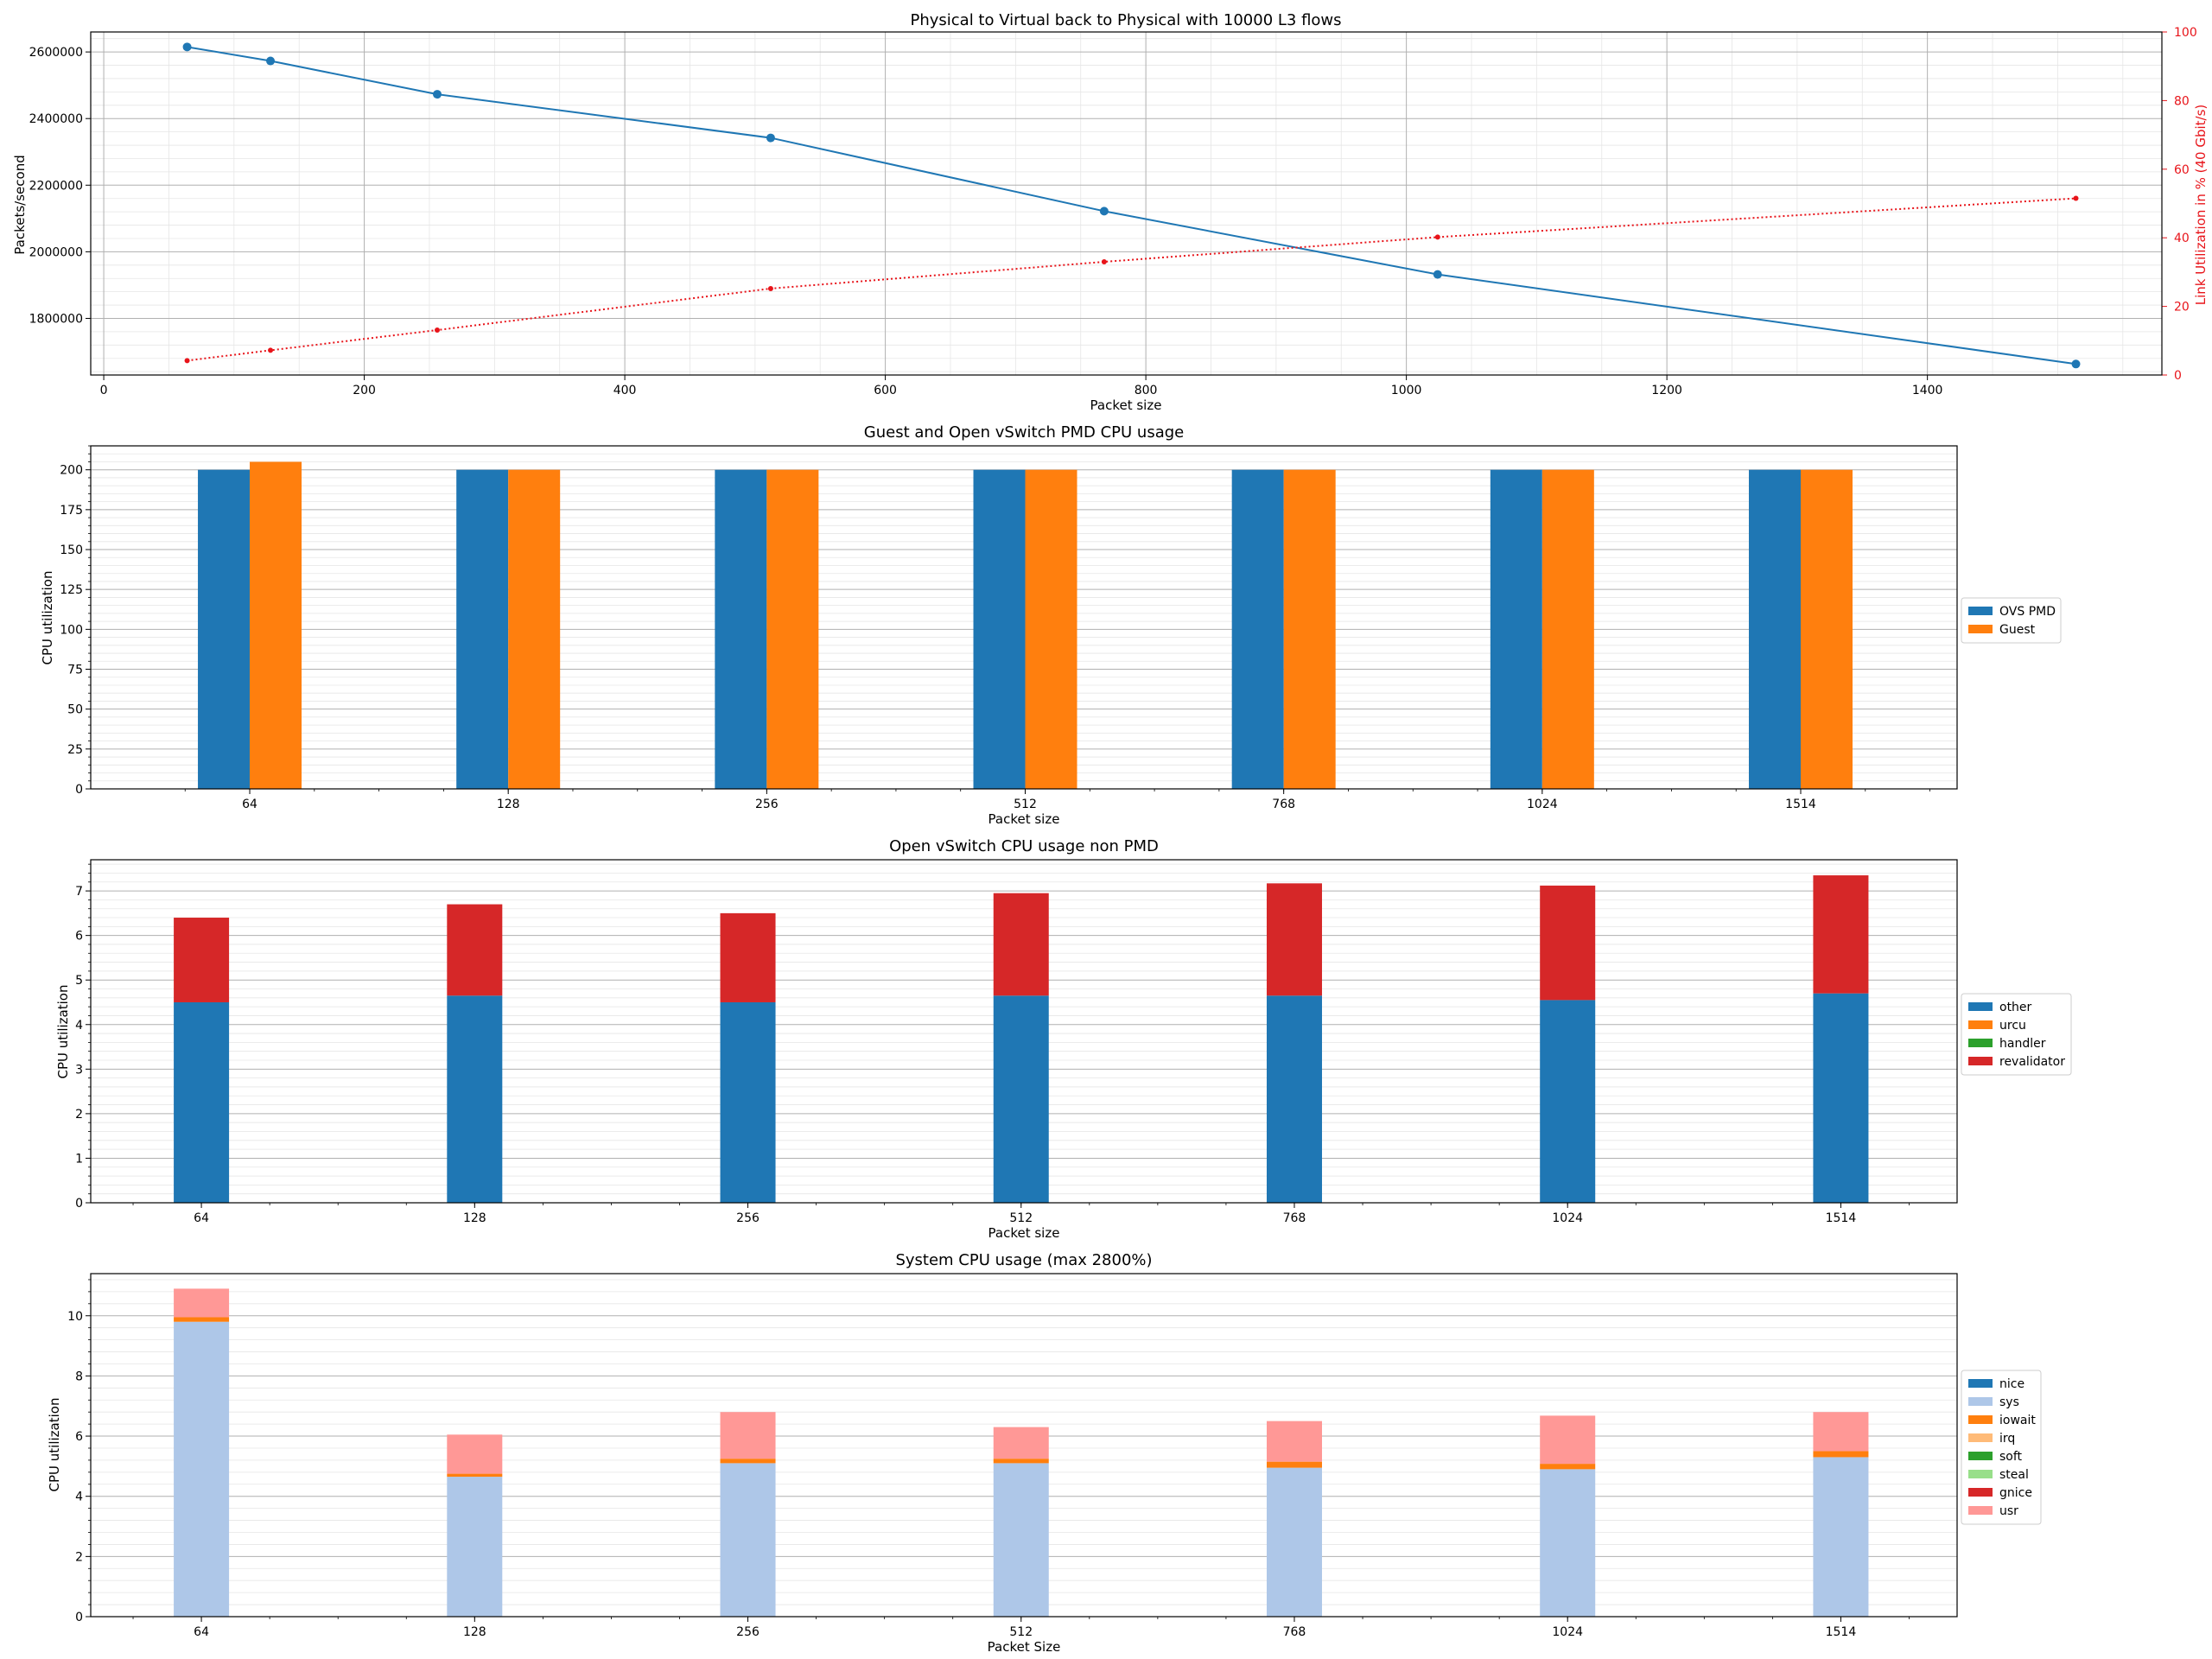 The width and height of the screenshot is (2212, 1659). What do you see at coordinates (1981, 1456) in the screenshot?
I see `legend-swatch-soft` at bounding box center [1981, 1456].